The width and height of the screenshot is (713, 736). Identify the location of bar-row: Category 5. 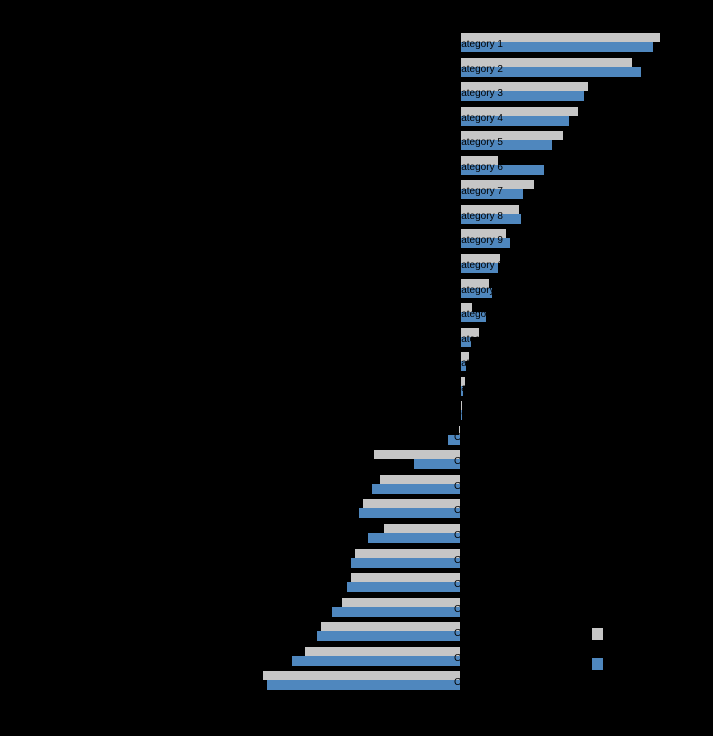
(356, 141).